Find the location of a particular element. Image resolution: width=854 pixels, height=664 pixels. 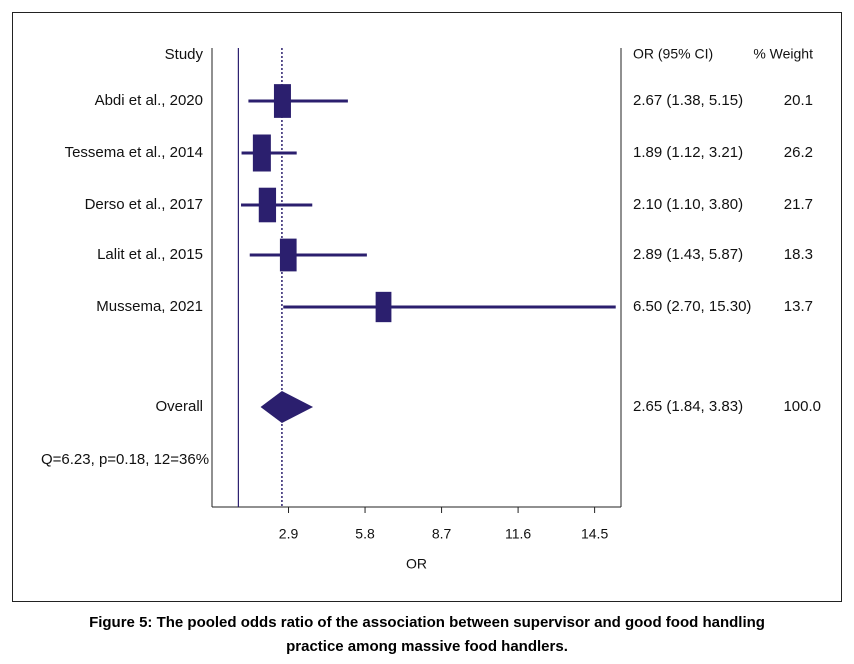

study-weight: 18.3 is located at coordinates (798, 254).